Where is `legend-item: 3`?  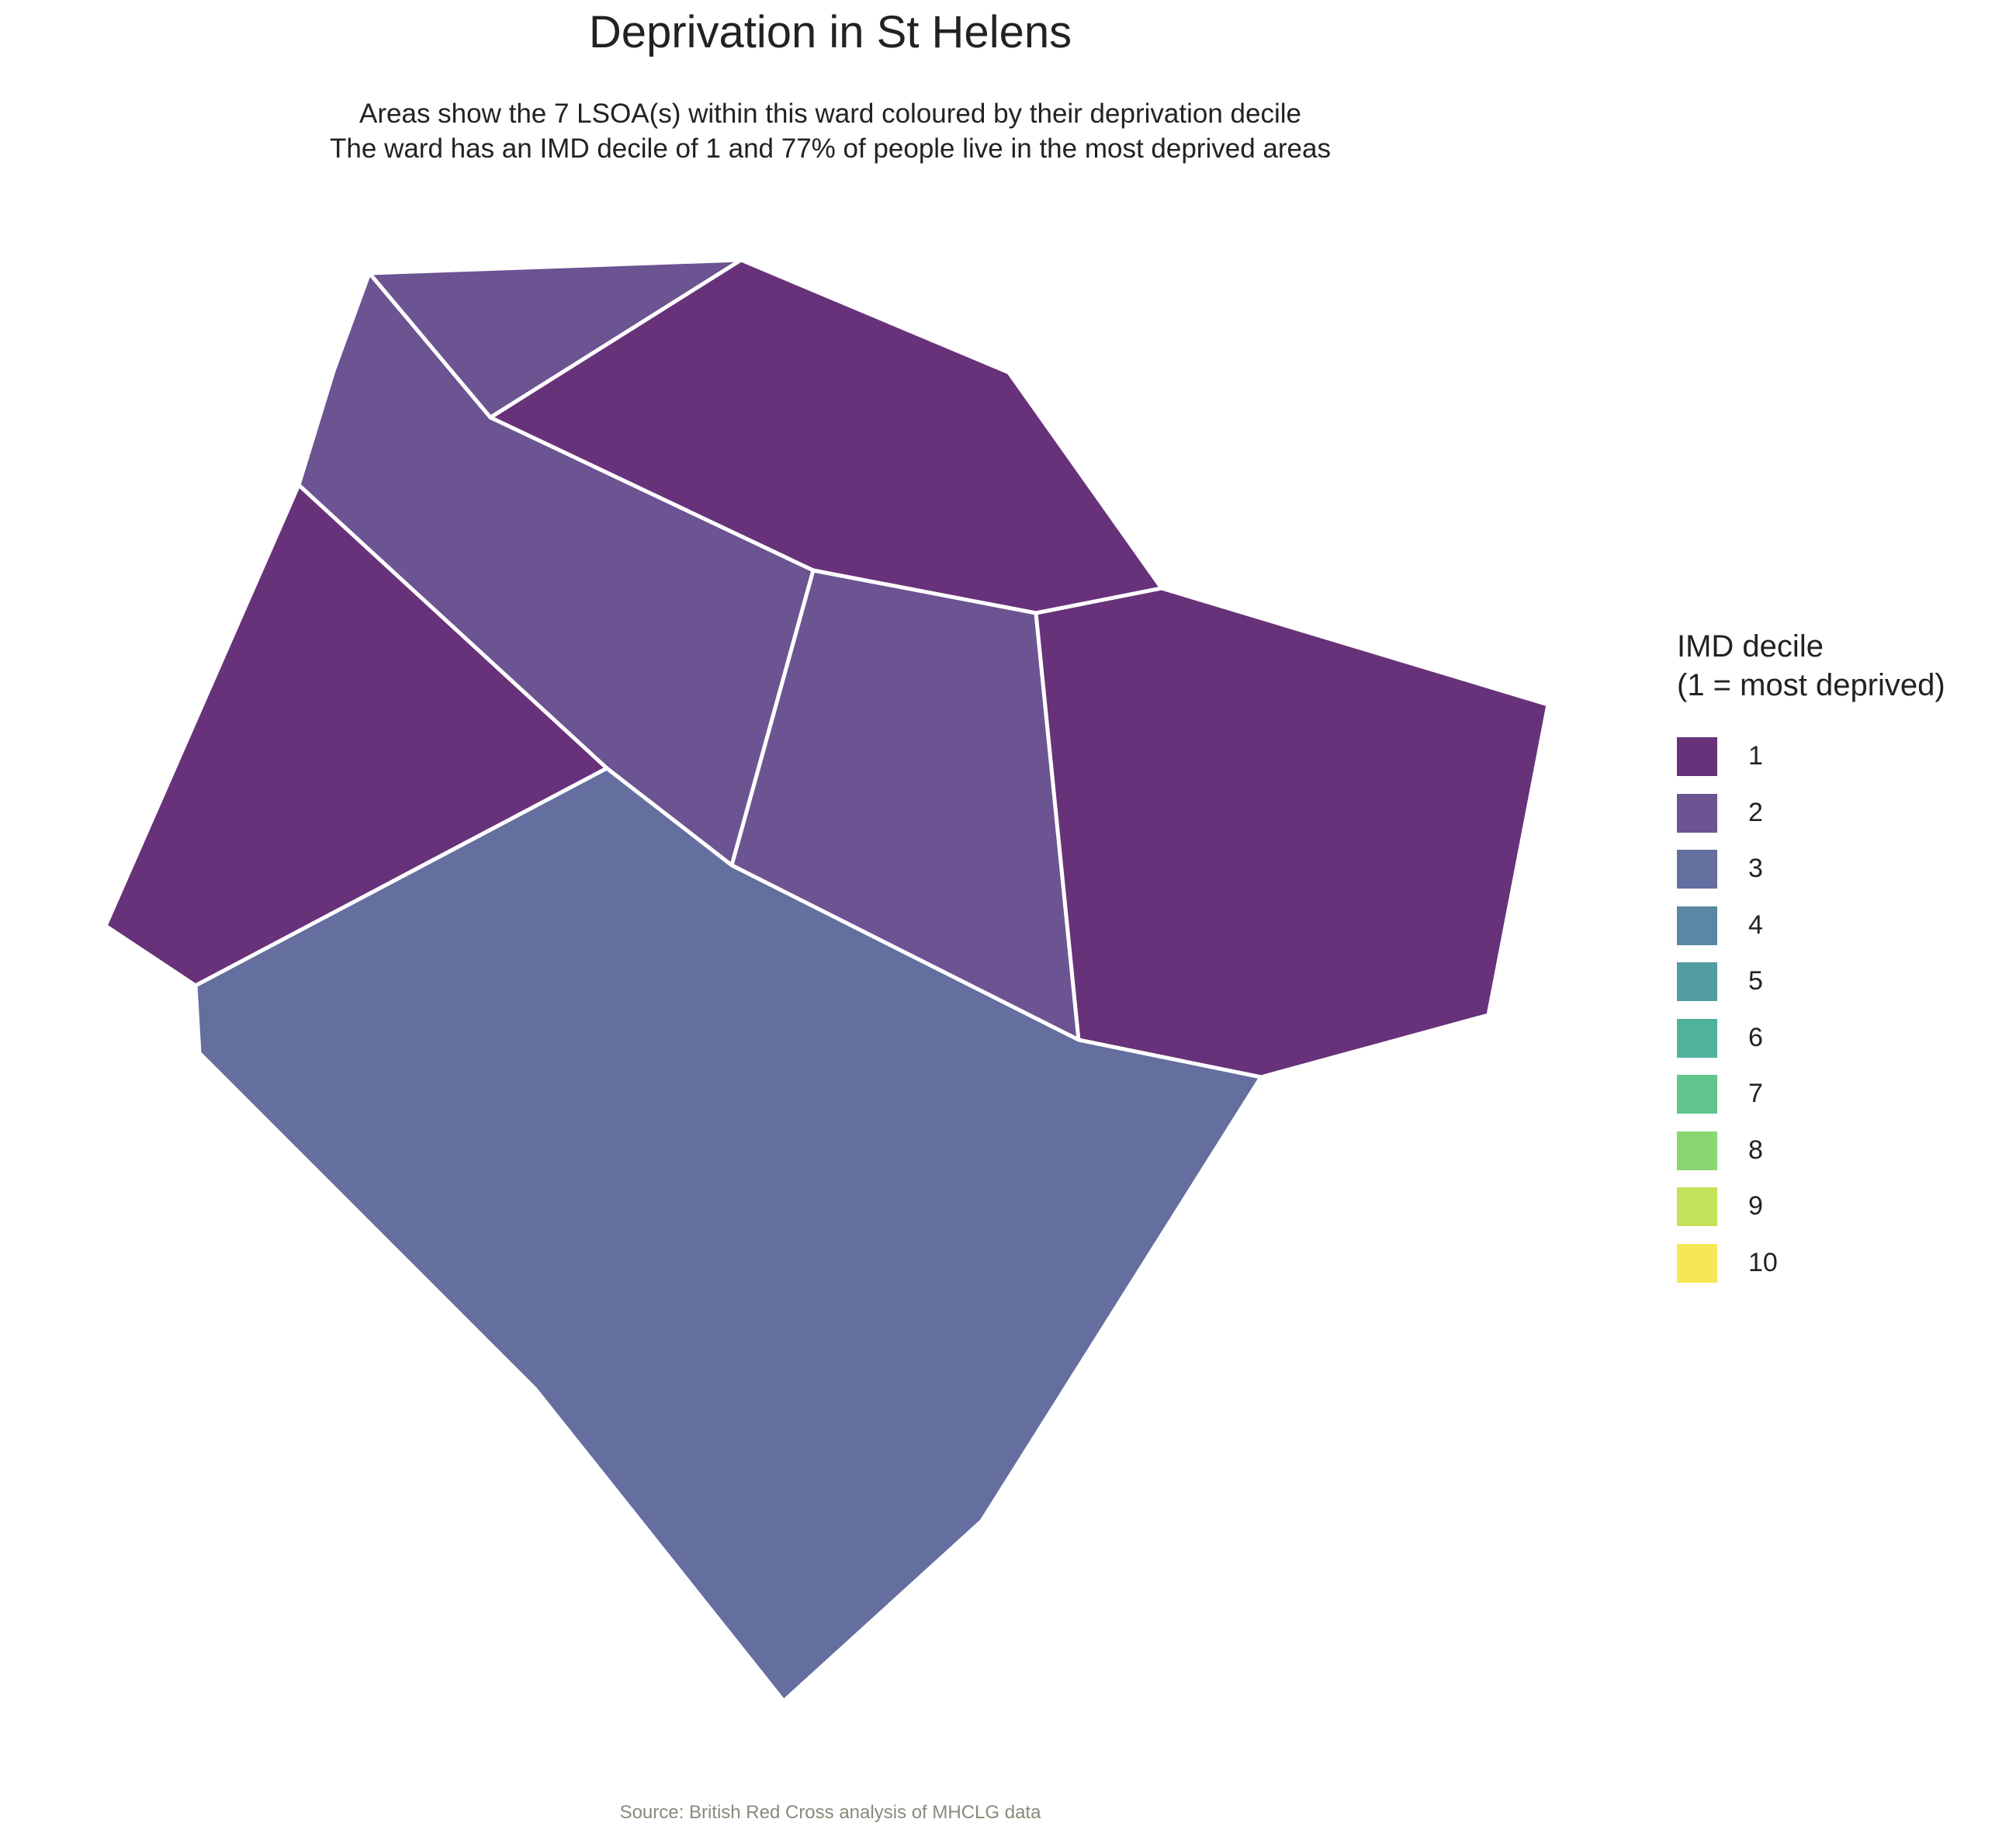 legend-item: 3 is located at coordinates (1774, 868).